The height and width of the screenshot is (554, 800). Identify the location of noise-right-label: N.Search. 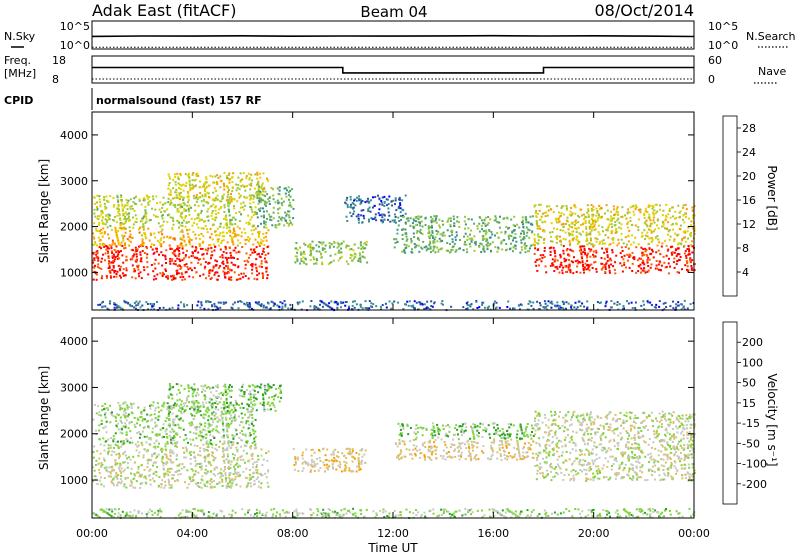
(771, 36).